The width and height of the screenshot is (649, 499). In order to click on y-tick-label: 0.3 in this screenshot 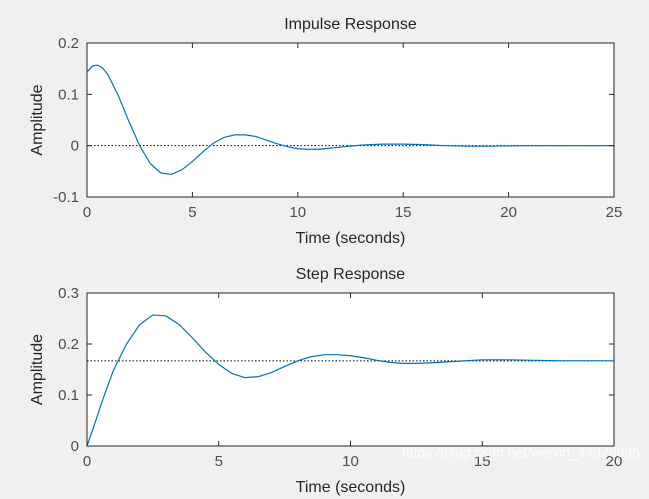, I will do `click(68, 293)`.